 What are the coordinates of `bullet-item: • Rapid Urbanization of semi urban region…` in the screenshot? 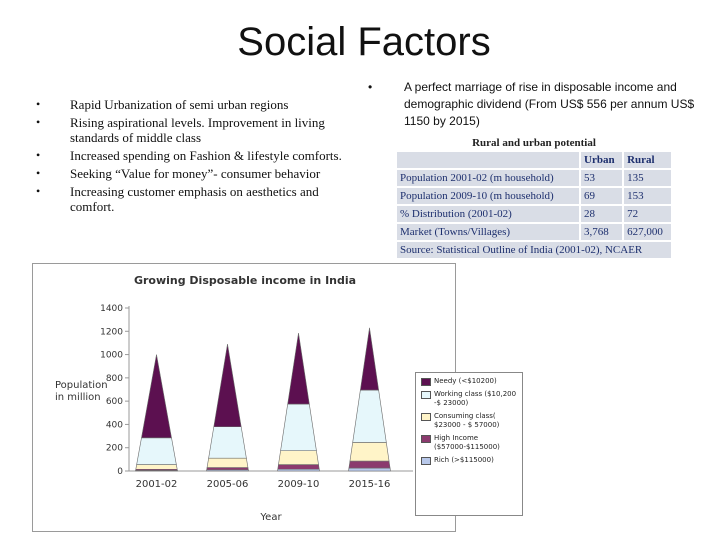 It's located at (201, 104).